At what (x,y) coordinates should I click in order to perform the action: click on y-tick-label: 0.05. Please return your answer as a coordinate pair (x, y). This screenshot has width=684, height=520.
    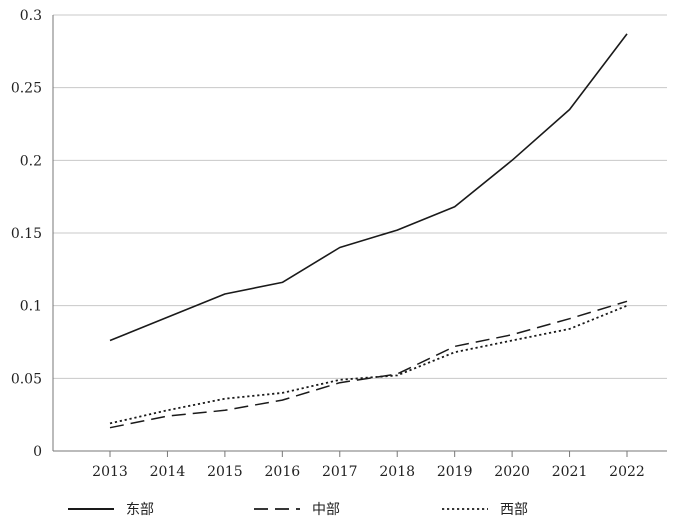
    Looking at the image, I should click on (26, 379).